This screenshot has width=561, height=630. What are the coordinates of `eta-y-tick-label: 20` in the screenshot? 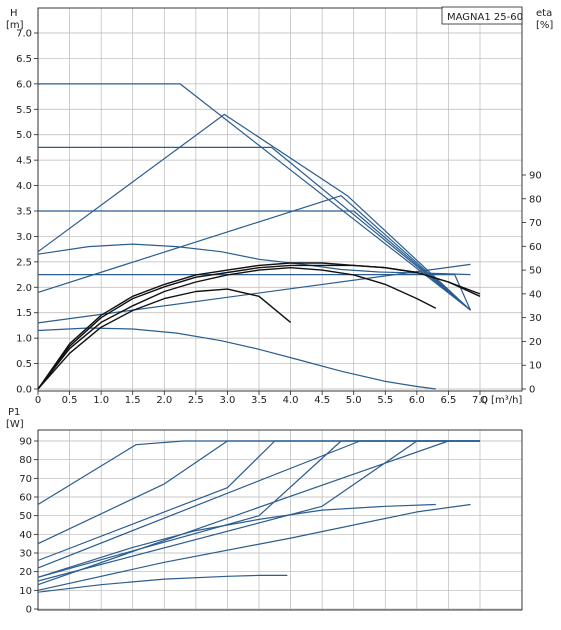 It's located at (535, 342).